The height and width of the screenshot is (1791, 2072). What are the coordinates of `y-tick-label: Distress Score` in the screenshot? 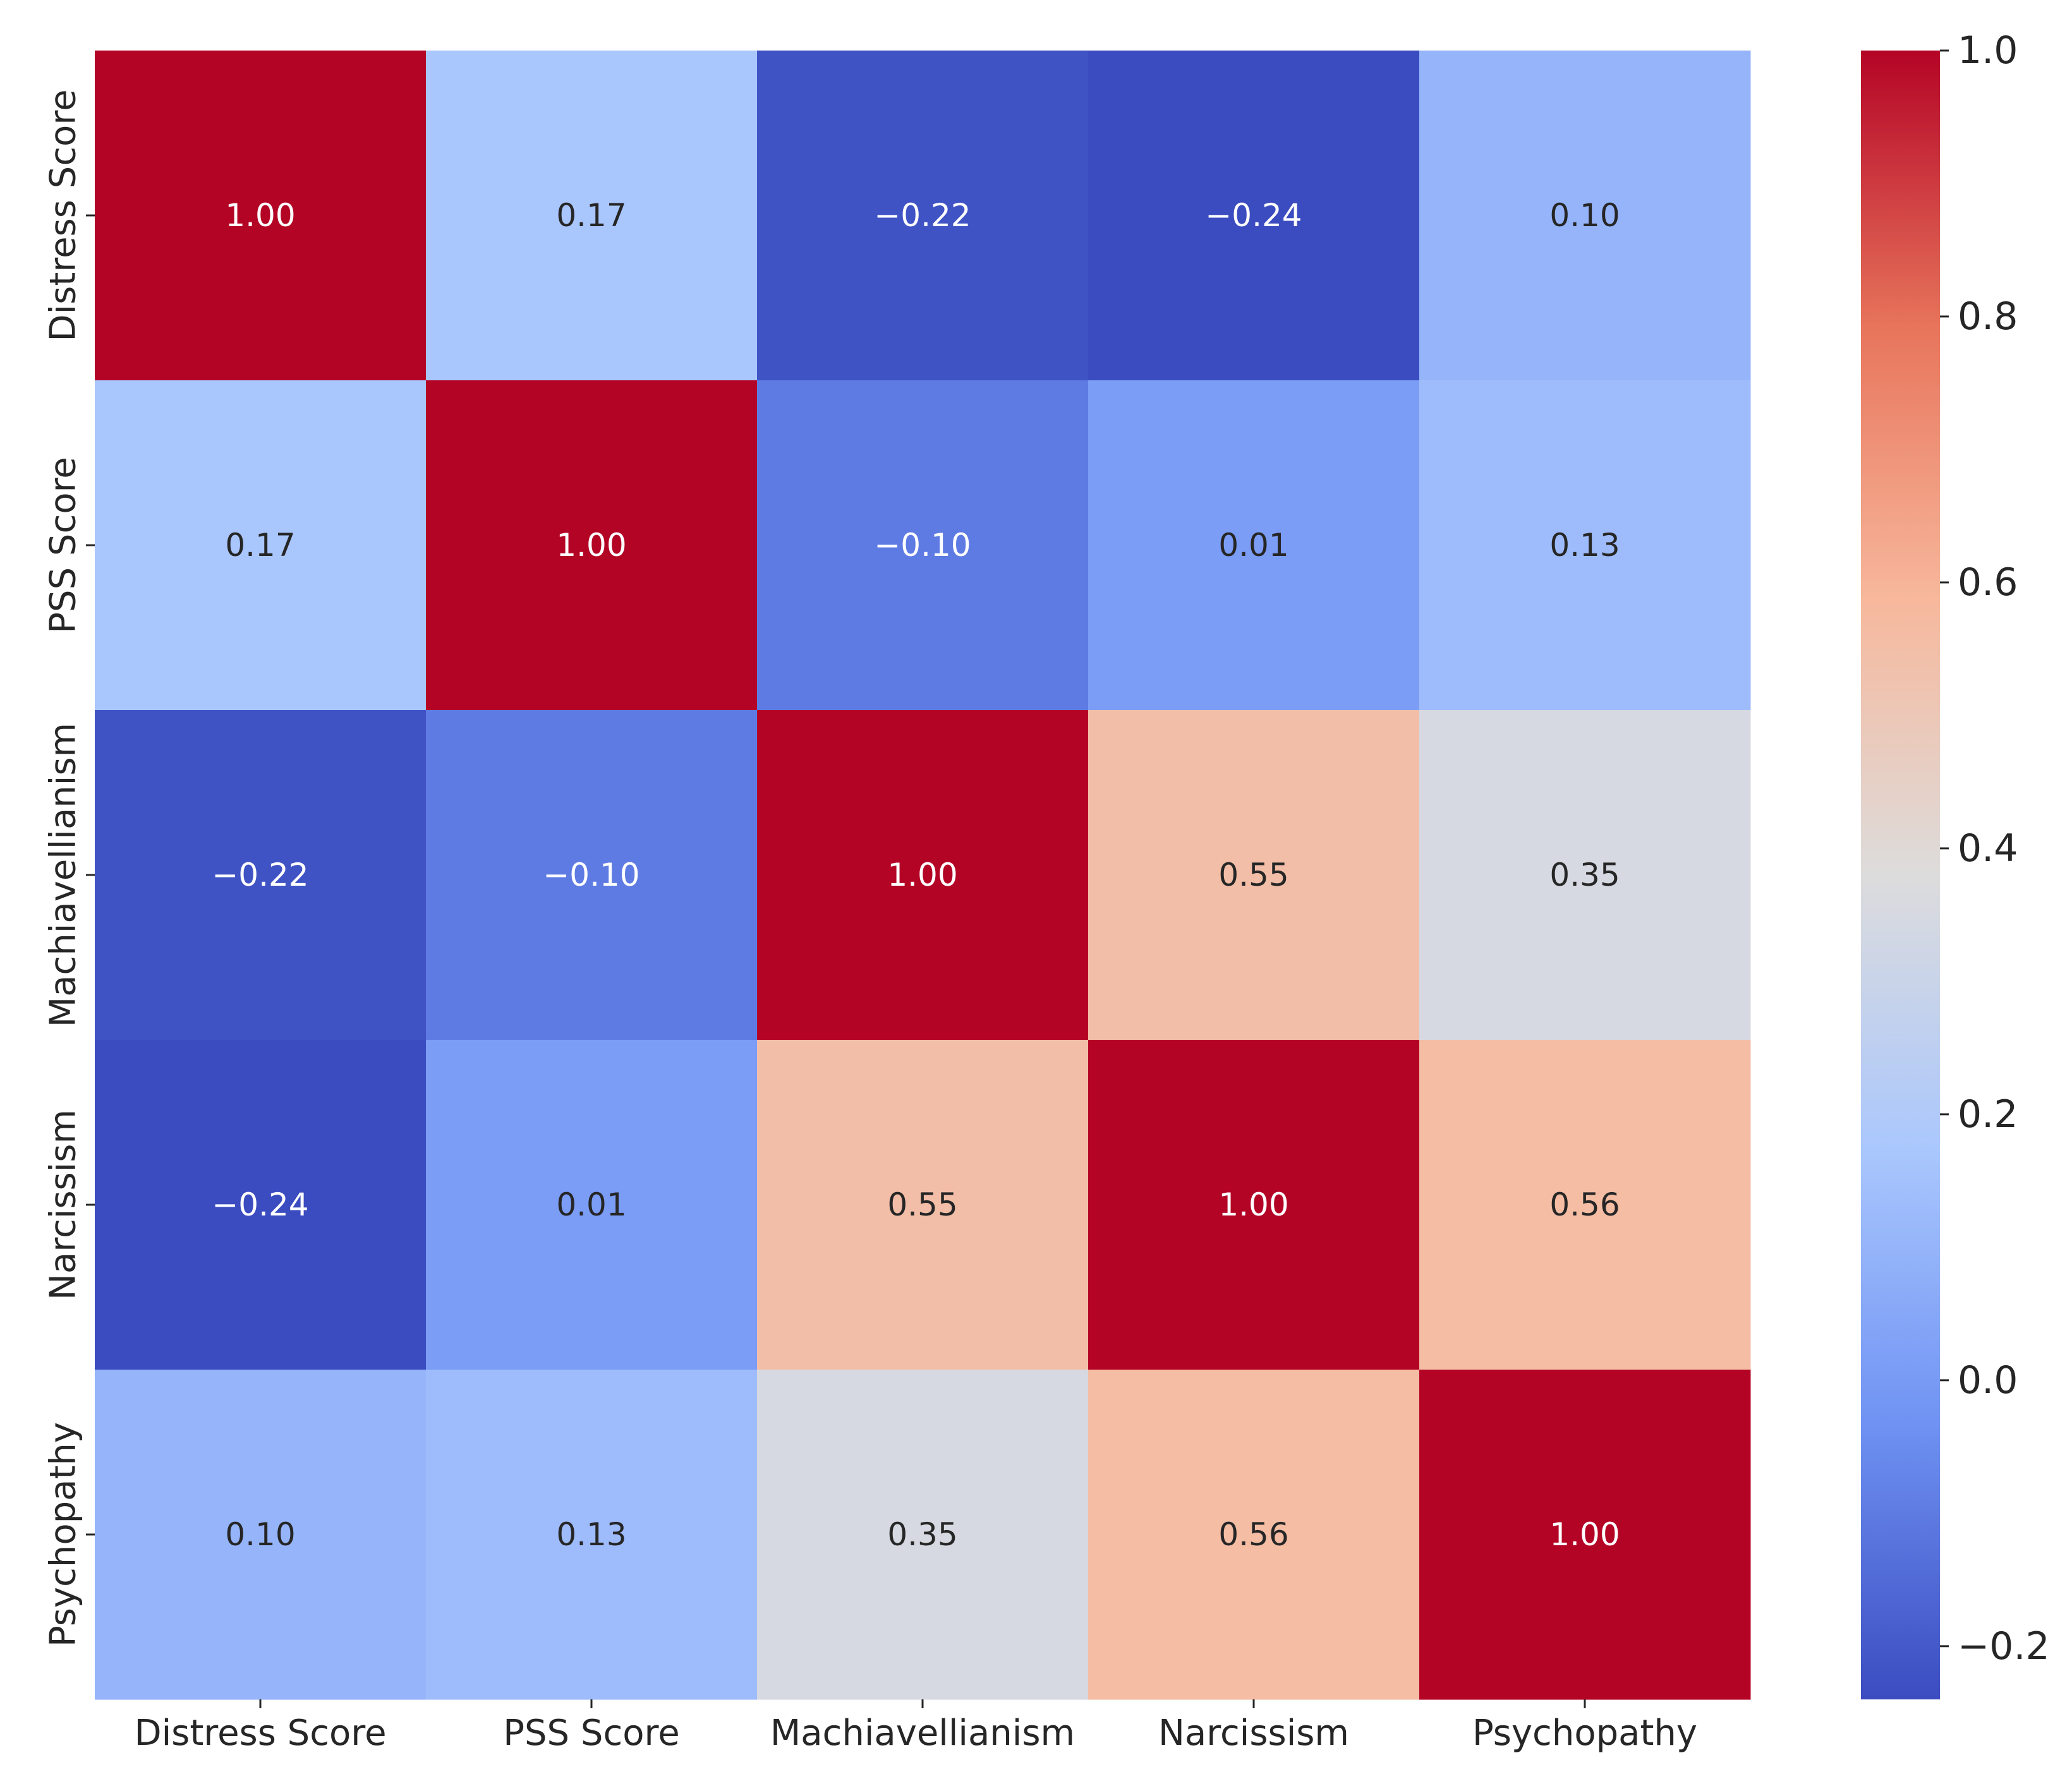 It's located at (63, 215).